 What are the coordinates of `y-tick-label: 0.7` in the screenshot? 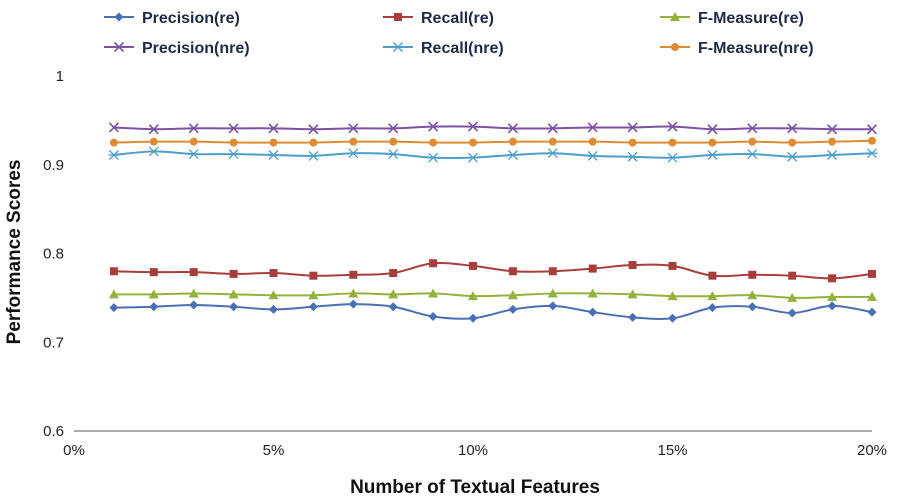 It's located at (53, 342).